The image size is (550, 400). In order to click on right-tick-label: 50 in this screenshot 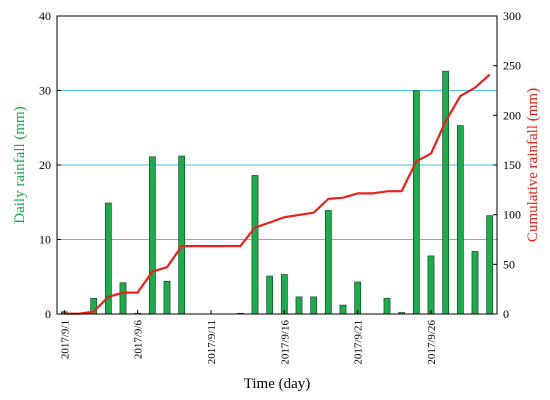, I will do `click(509, 264)`.